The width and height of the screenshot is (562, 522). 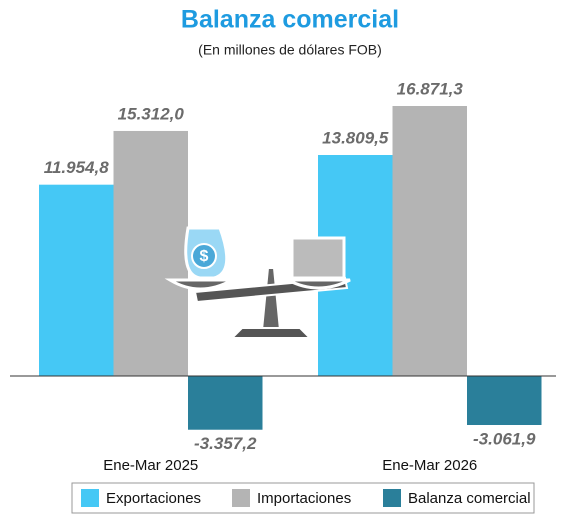 What do you see at coordinates (153, 498) in the screenshot?
I see `legend-label: Exportaciones` at bounding box center [153, 498].